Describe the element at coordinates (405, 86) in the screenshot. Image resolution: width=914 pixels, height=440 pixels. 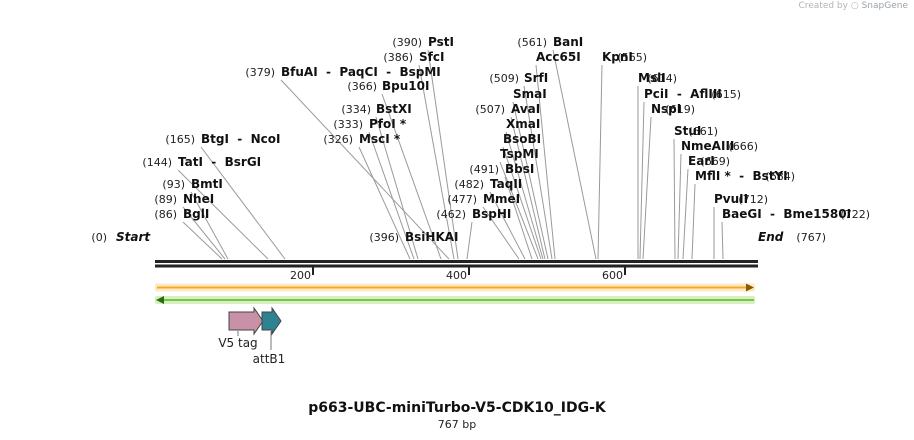
I see `site-label: Bpu10I` at that location.